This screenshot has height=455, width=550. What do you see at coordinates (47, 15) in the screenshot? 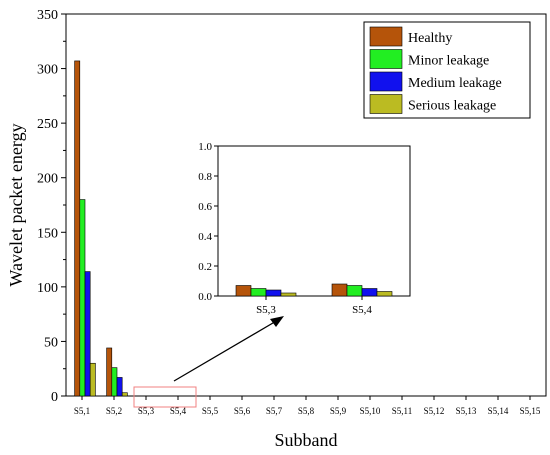
I see `y-tick-label: 350` at bounding box center [47, 15].